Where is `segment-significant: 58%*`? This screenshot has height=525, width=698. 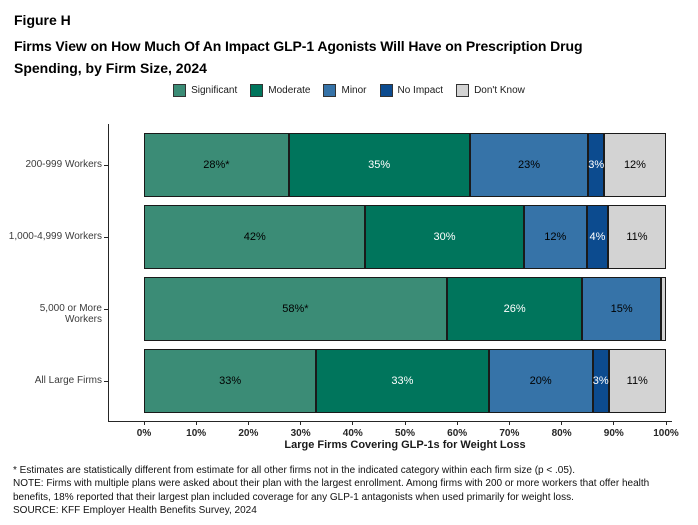 segment-significant: 58%* is located at coordinates (295, 309).